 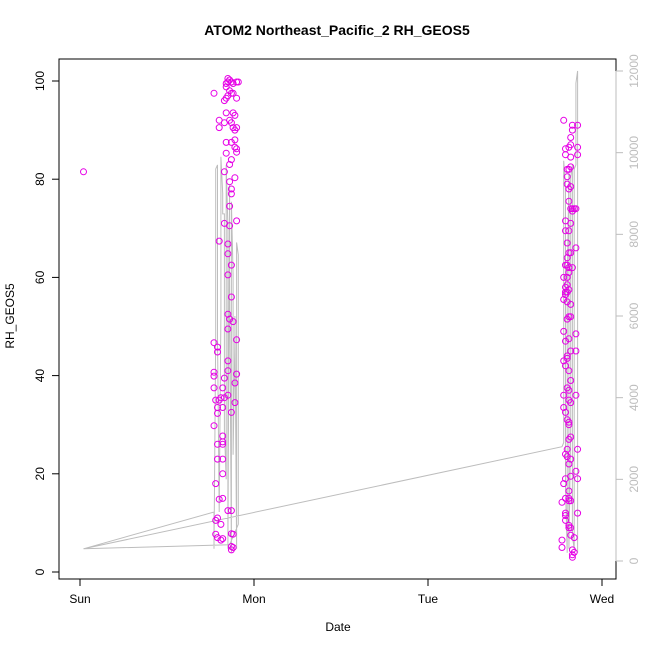 What do you see at coordinates (40, 376) in the screenshot?
I see `y-tick-label-2: 40` at bounding box center [40, 376].